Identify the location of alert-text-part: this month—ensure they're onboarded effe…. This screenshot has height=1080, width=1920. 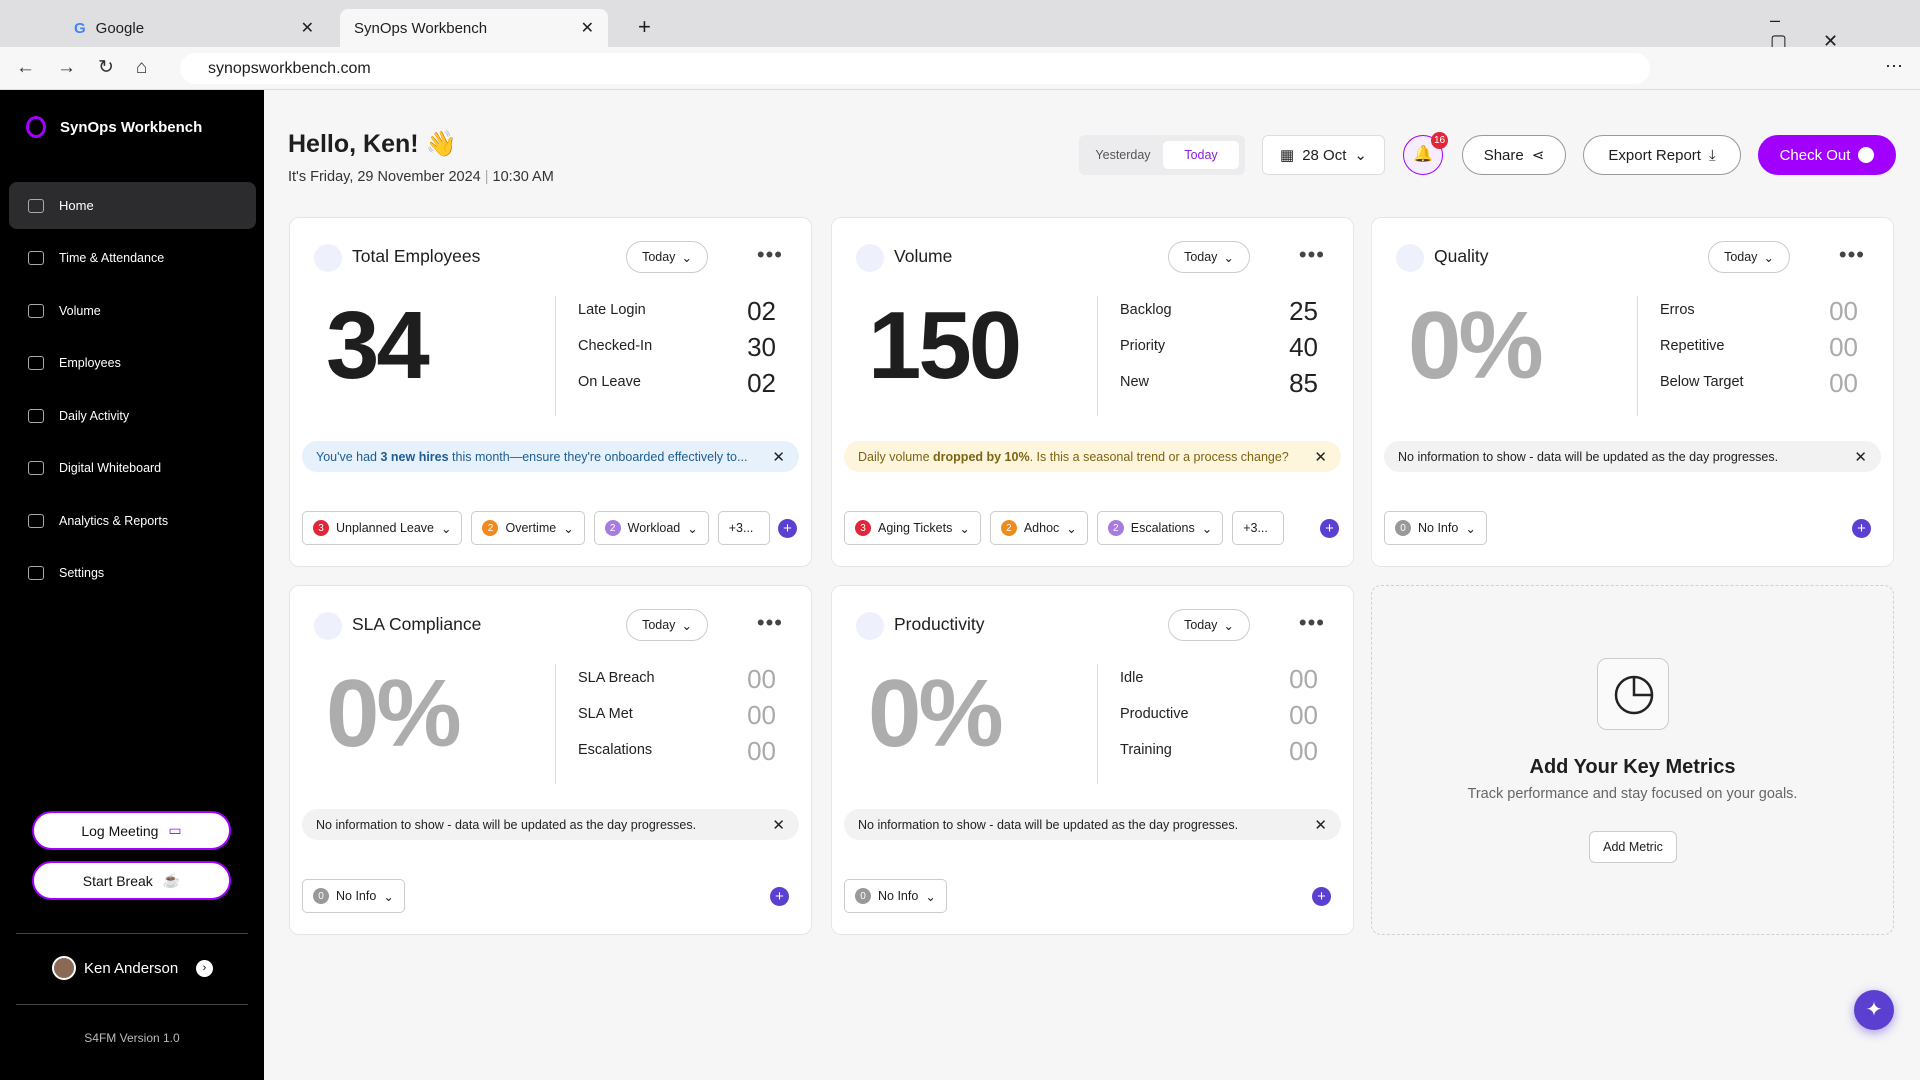
(598, 456).